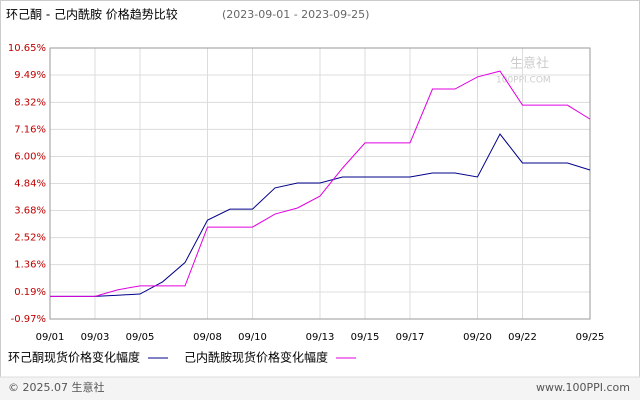 The width and height of the screenshot is (640, 400). What do you see at coordinates (50, 337) in the screenshot?
I see `x-tick-label: 09/01` at bounding box center [50, 337].